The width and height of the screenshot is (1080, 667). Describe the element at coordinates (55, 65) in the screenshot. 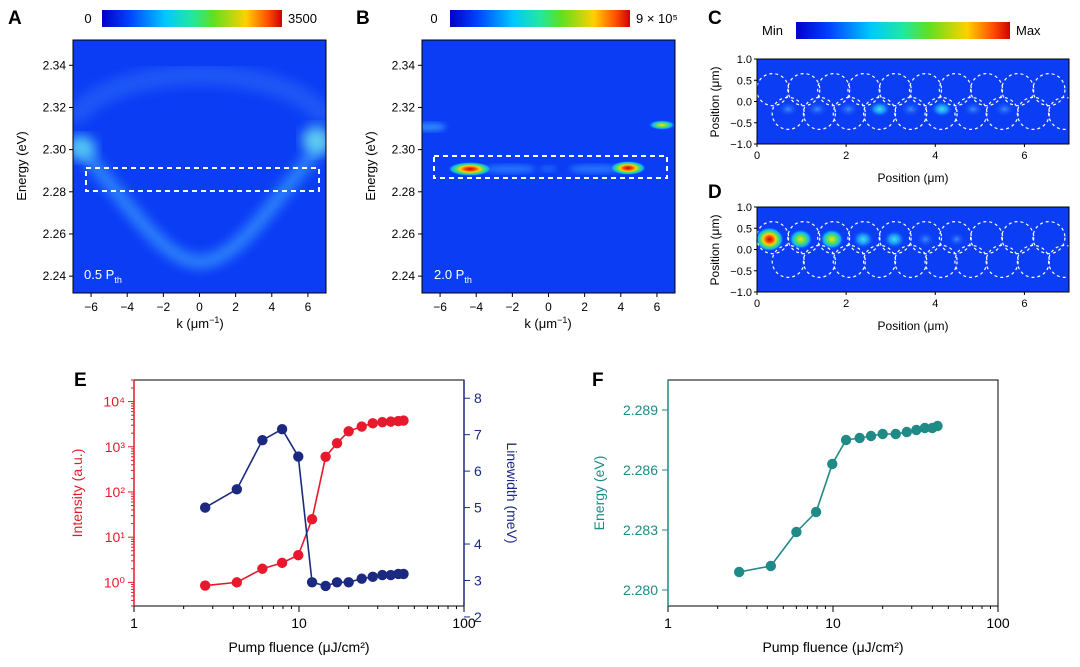

I see `panel-a-ytick-label: 2.34` at that location.